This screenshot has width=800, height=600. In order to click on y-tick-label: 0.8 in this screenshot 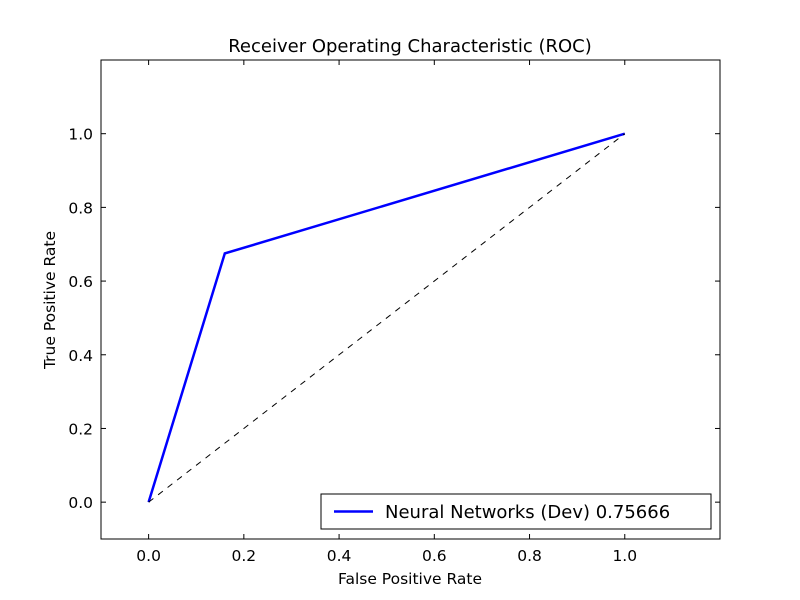, I will do `click(80, 208)`.